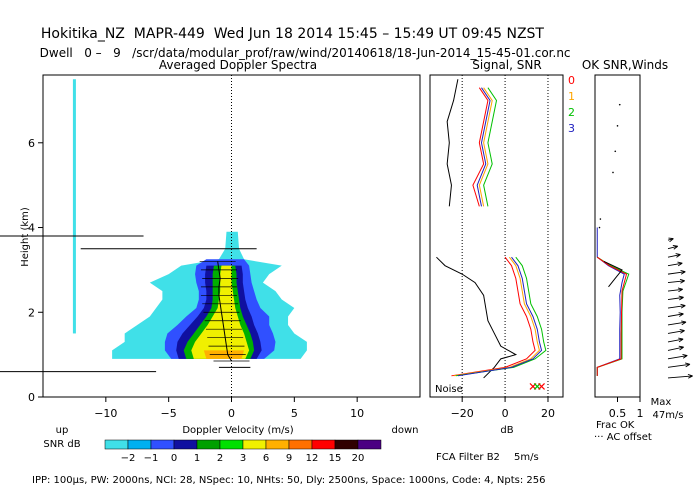  Describe the element at coordinates (128, 458) in the screenshot. I see `colorbar-tick-label: −2` at that location.